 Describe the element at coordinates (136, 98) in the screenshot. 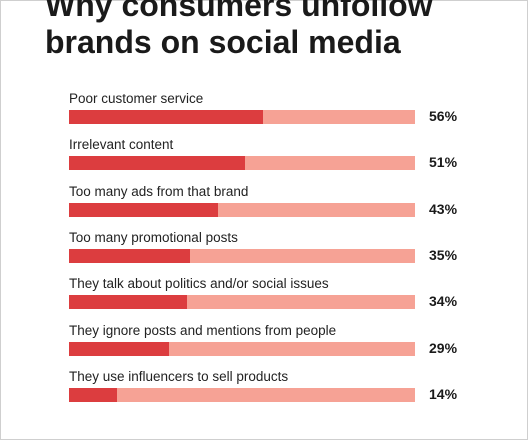

I see `bar-category-label: Poor customer service` at that location.